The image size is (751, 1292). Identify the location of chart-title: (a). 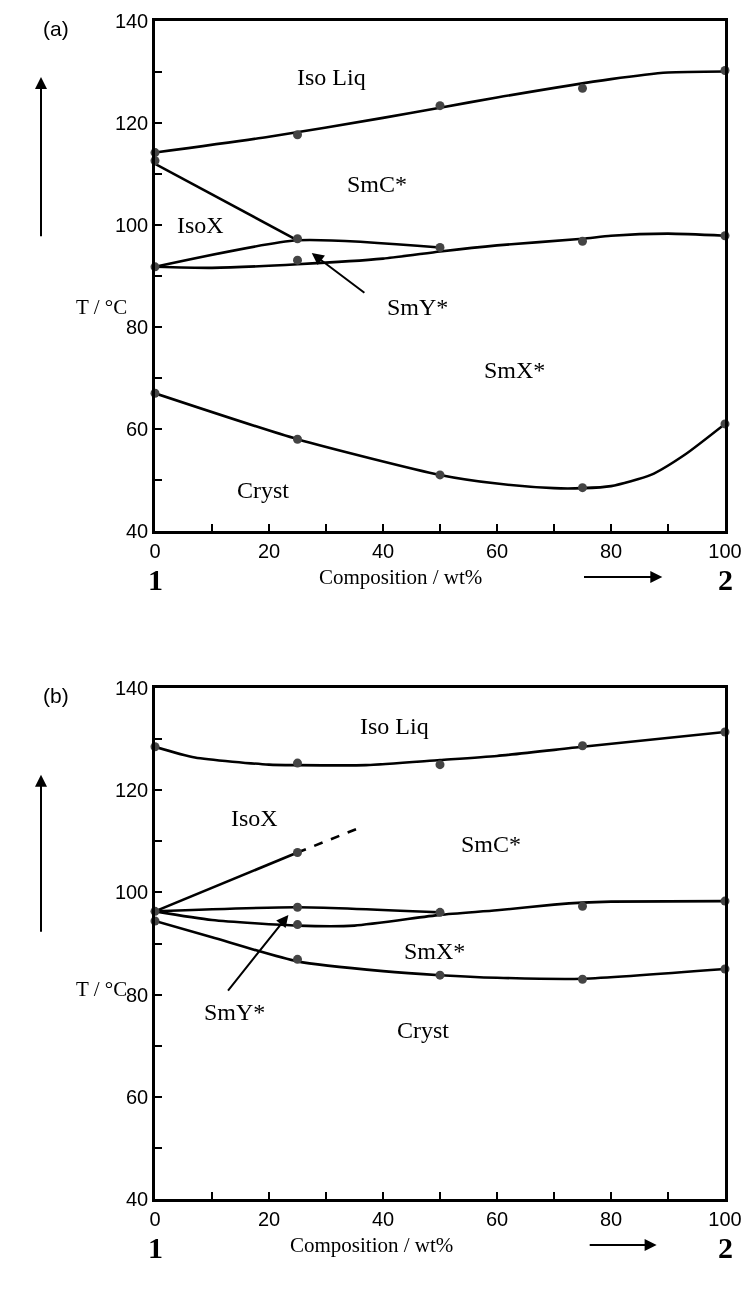
(56, 28).